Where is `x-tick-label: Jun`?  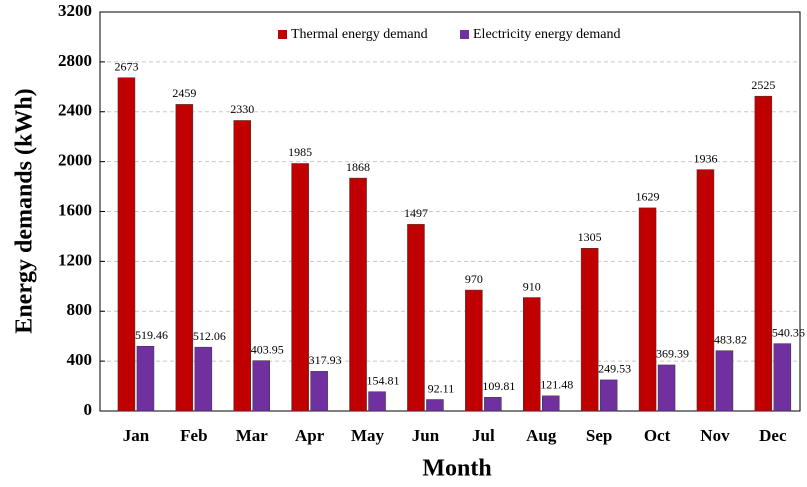 x-tick-label: Jun is located at coordinates (426, 435).